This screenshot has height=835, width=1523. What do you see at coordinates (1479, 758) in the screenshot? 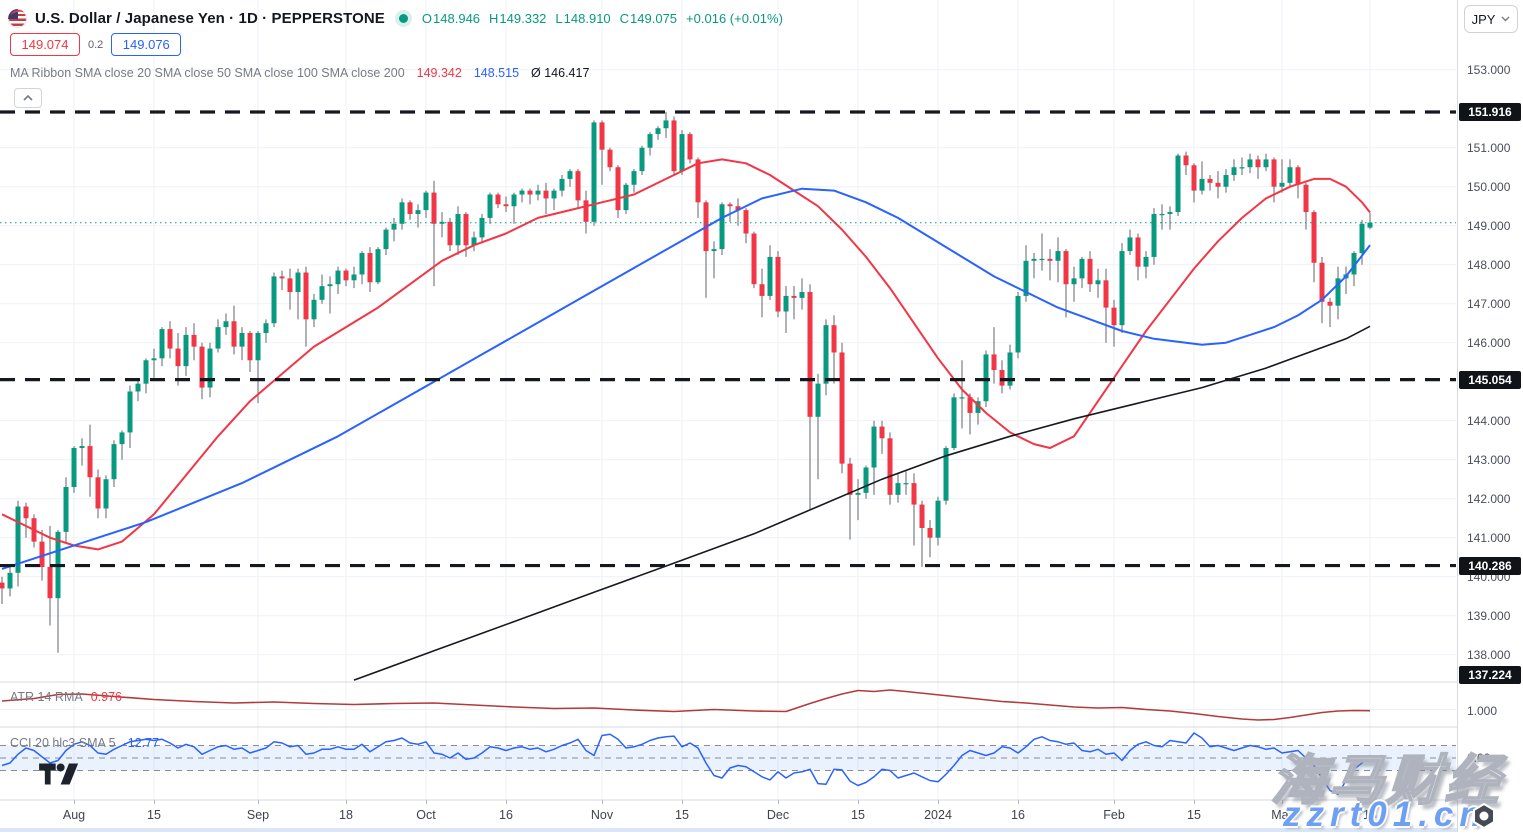
I see `cci-tick-label: 0.00` at bounding box center [1479, 758].